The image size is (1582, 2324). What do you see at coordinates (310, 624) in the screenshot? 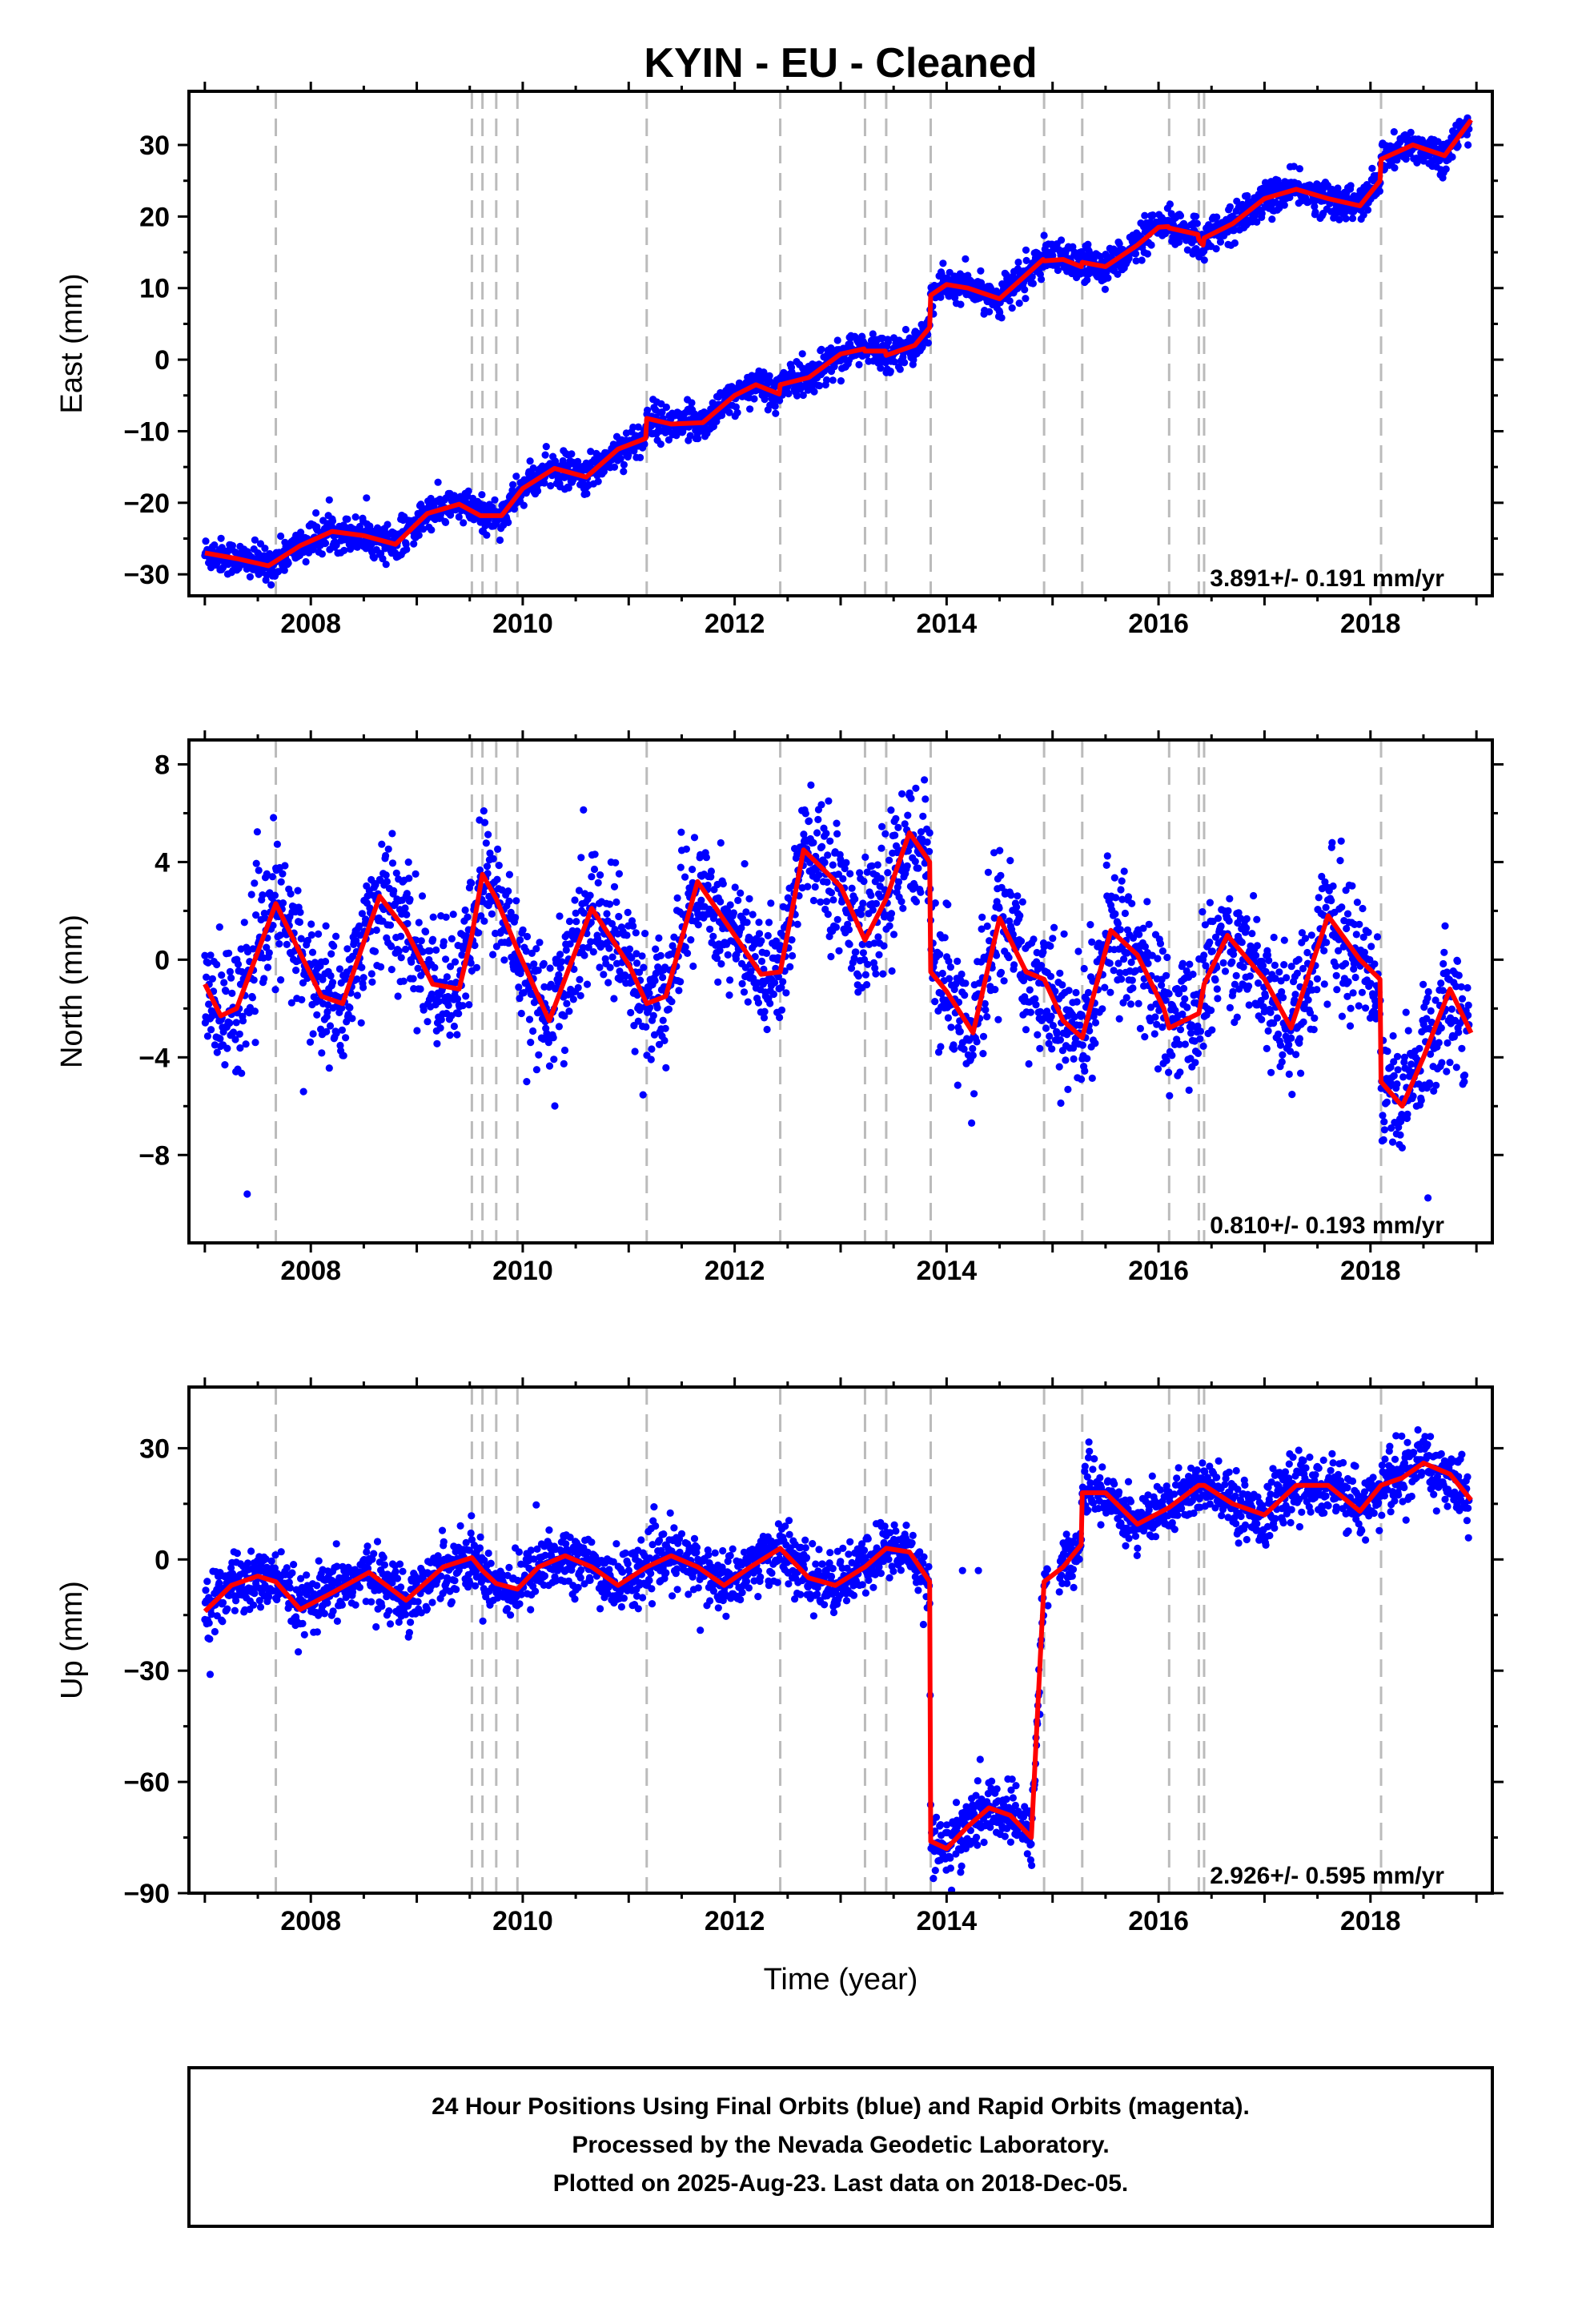
I see `x-tick-label: 2008` at bounding box center [310, 624].